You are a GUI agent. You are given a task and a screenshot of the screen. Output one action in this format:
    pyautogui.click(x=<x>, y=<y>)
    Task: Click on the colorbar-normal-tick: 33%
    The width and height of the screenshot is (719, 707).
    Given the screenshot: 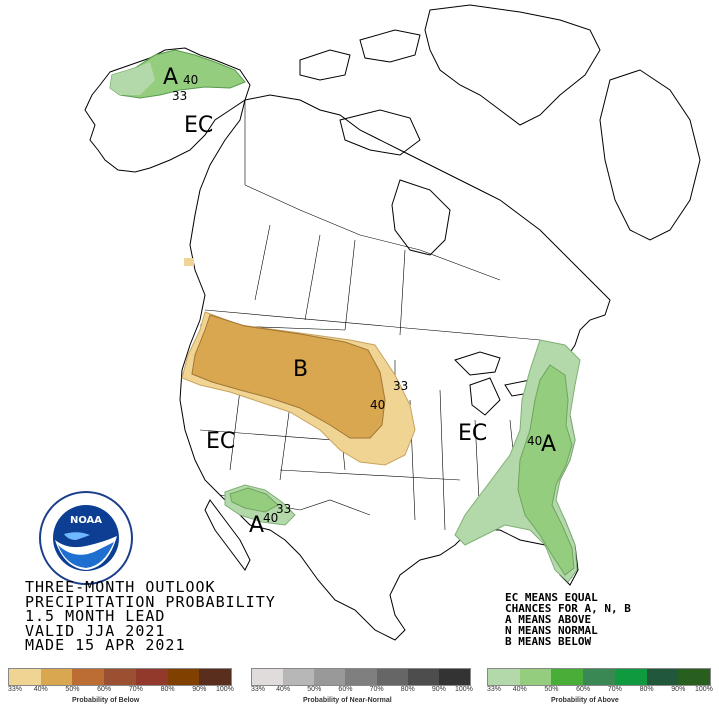 What is the action you would take?
    pyautogui.click(x=258, y=689)
    